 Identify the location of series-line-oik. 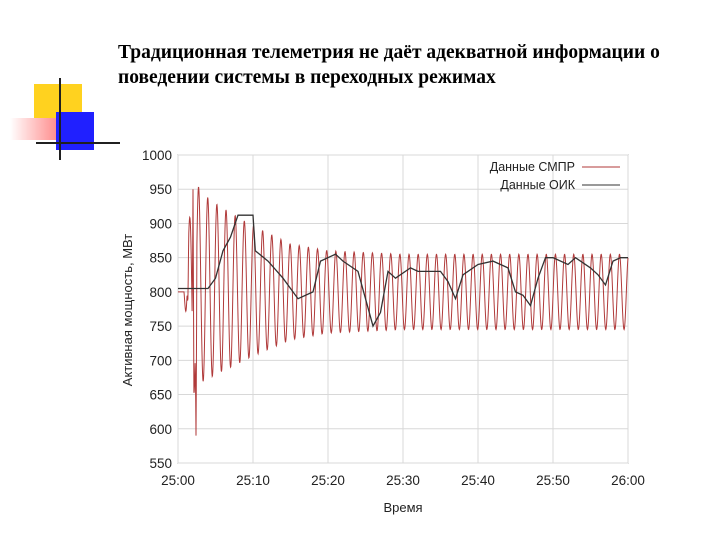
(403, 271).